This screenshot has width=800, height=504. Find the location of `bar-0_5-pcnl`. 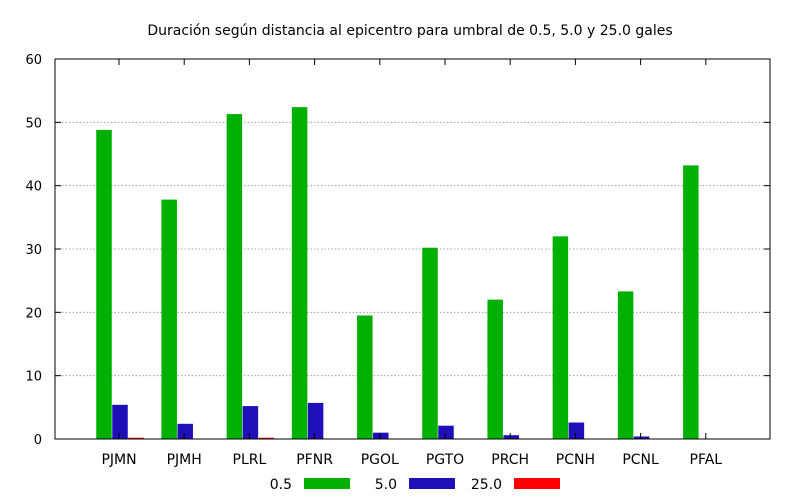

bar-0_5-pcnl is located at coordinates (625, 365).